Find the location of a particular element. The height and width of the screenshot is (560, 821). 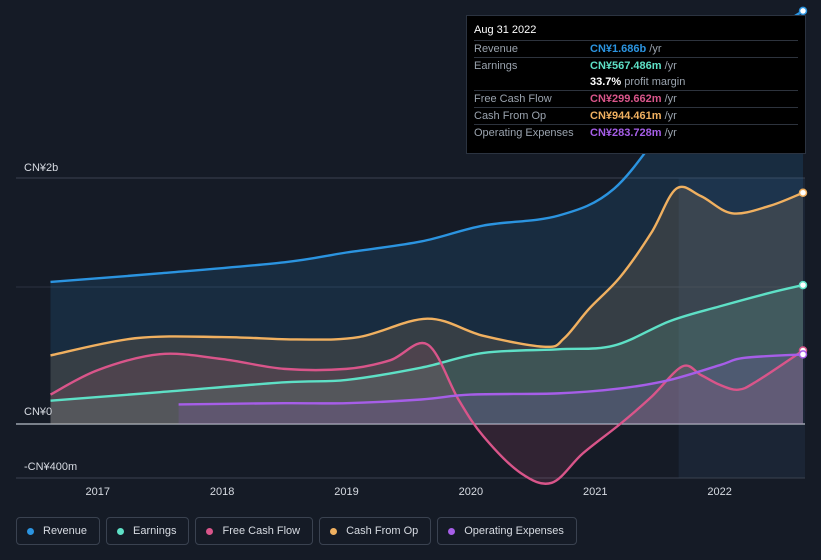

legend-item-operating-expenses: Operating Expenses is located at coordinates (507, 531).